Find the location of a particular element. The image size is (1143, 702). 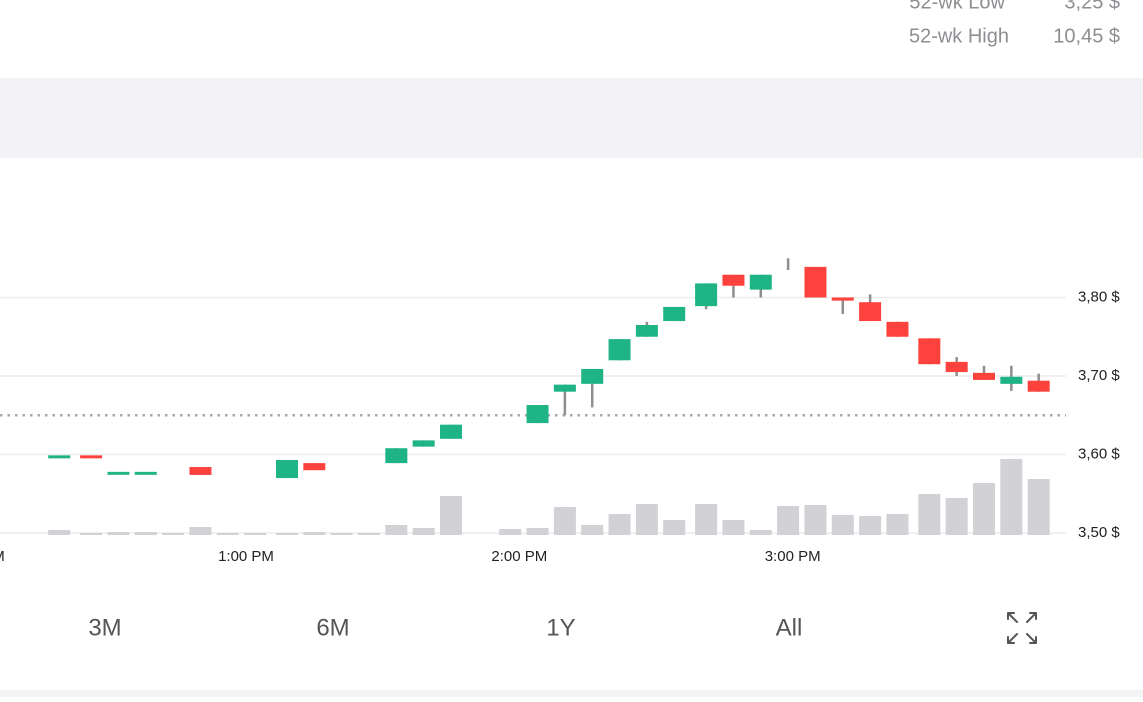

range-button: All is located at coordinates (789, 627).